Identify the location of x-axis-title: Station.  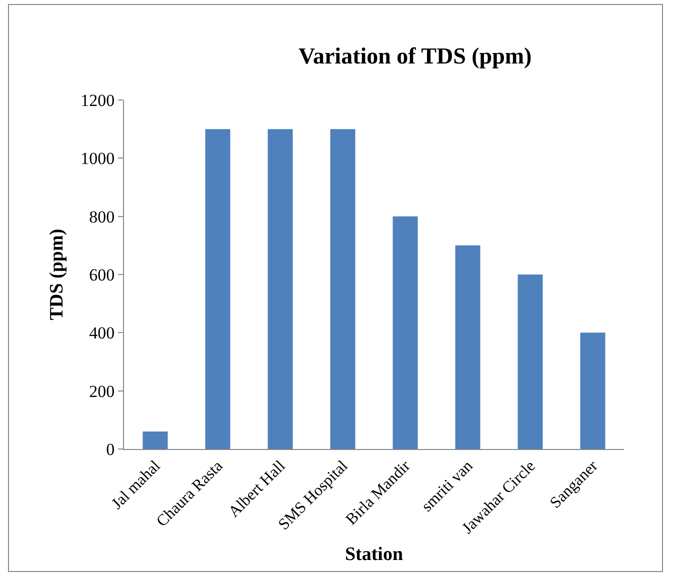
(374, 555).